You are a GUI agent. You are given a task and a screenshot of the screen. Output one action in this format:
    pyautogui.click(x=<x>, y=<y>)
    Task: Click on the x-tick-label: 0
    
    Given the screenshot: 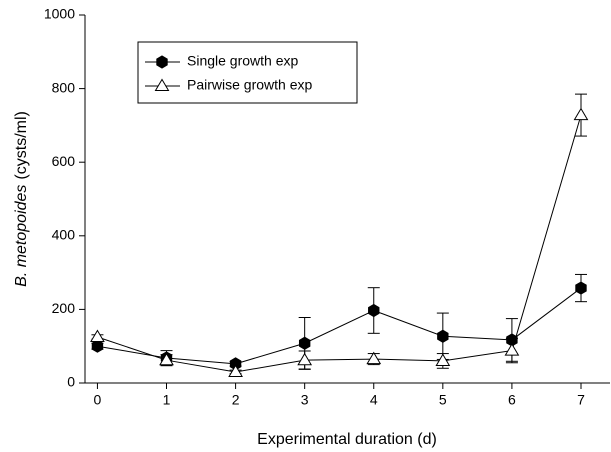 What is the action you would take?
    pyautogui.click(x=98, y=400)
    